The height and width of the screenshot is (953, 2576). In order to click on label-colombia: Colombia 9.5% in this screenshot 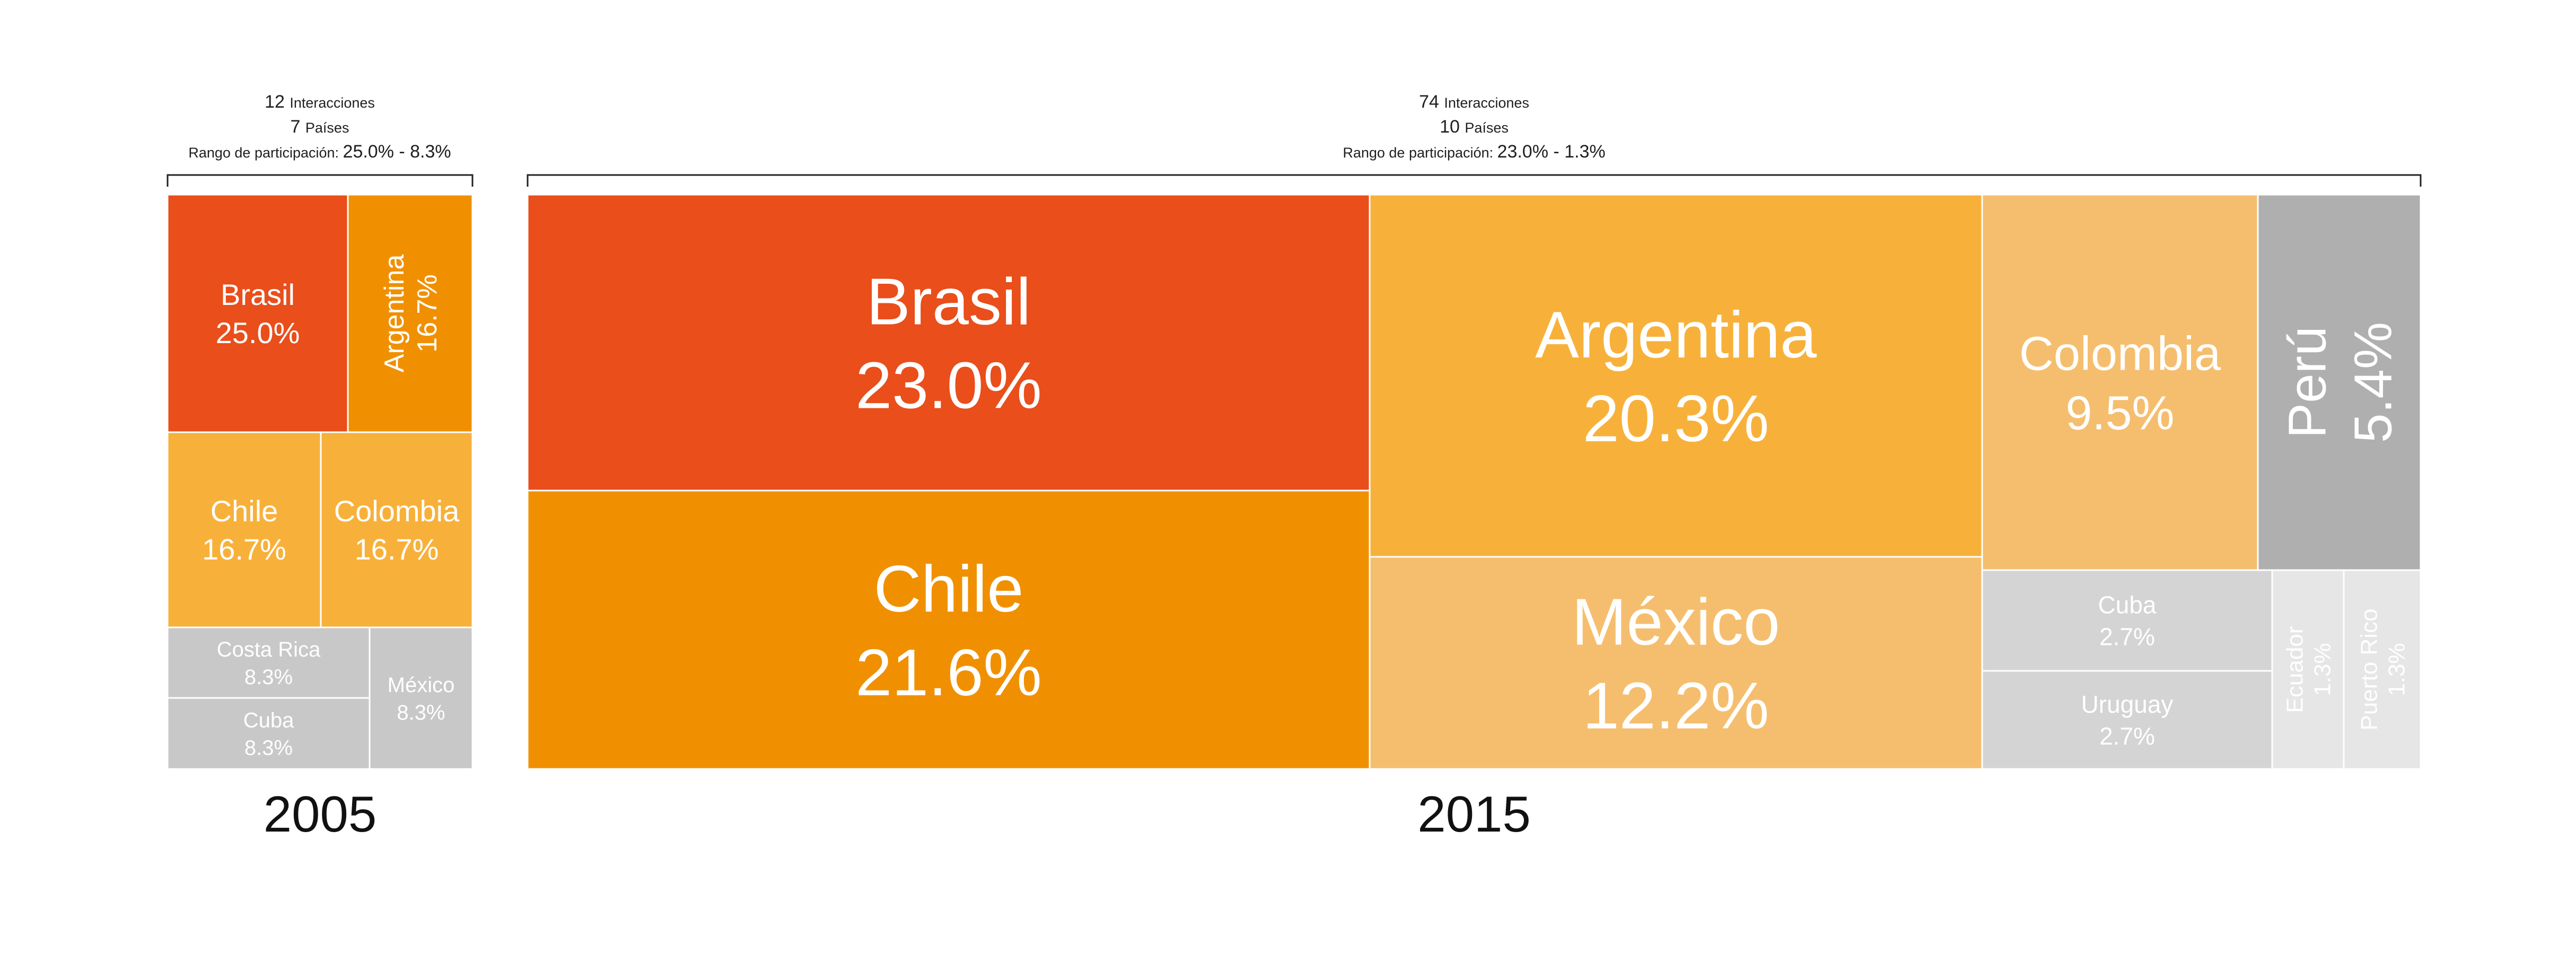, I will do `click(2120, 383)`.